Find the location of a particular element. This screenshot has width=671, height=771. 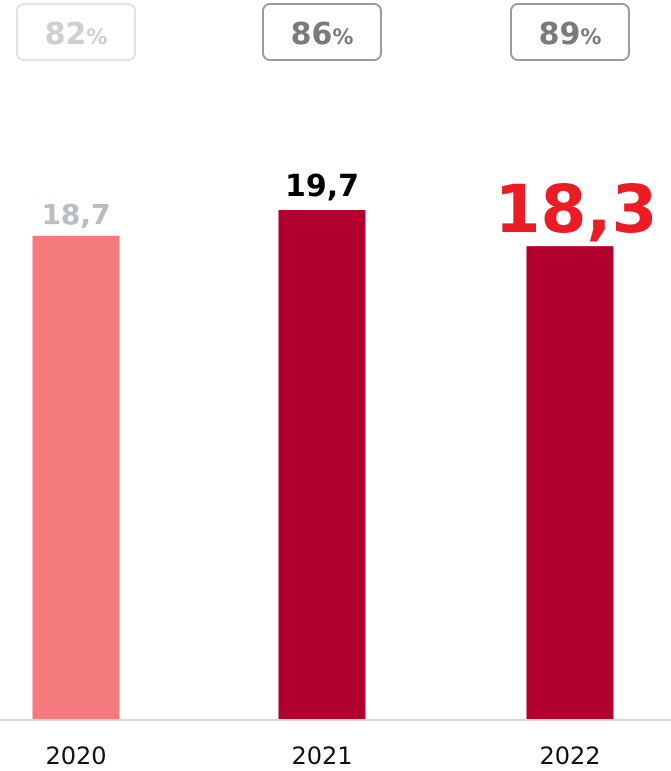

percent-badge-2021: 86% is located at coordinates (322, 32).